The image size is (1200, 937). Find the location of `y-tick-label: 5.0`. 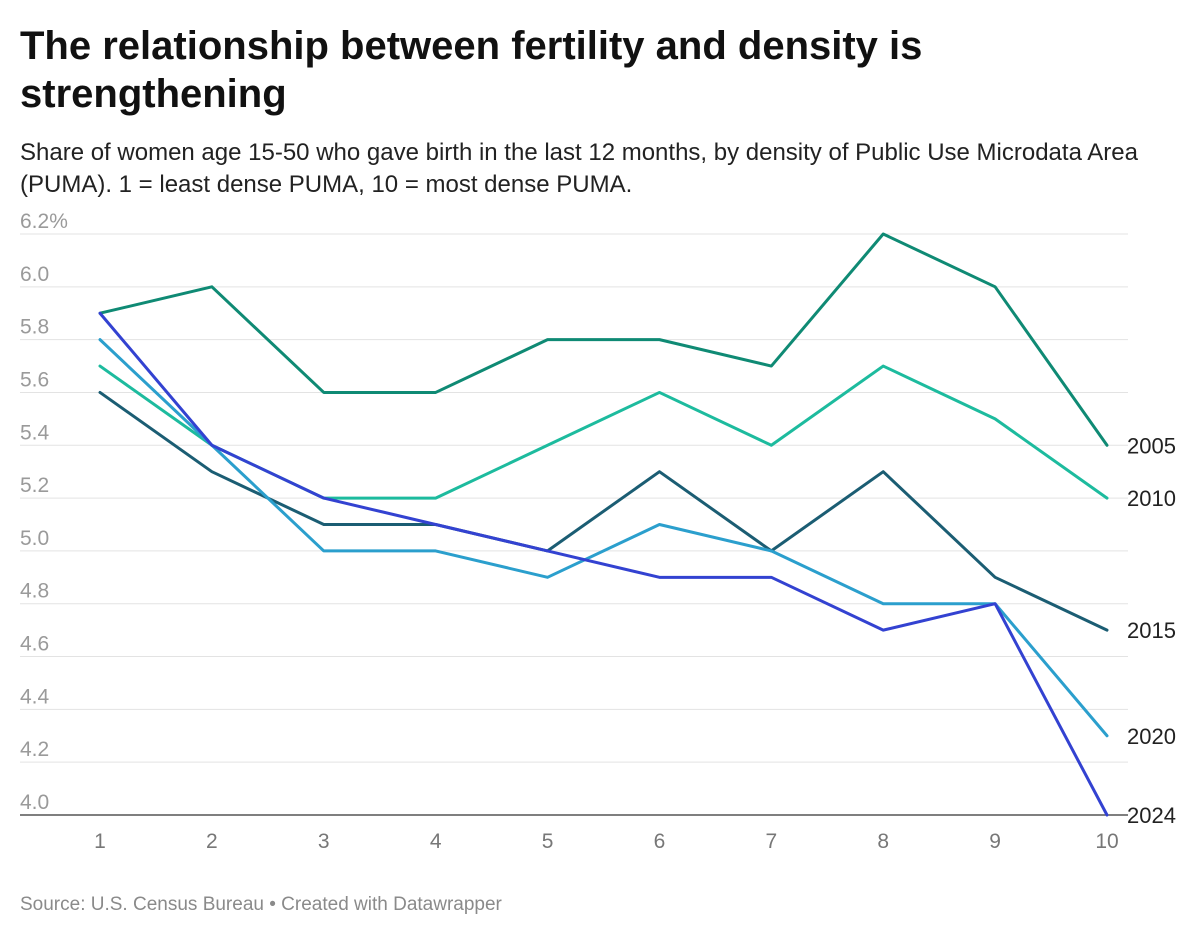

y-tick-label: 5.0 is located at coordinates (34, 538).